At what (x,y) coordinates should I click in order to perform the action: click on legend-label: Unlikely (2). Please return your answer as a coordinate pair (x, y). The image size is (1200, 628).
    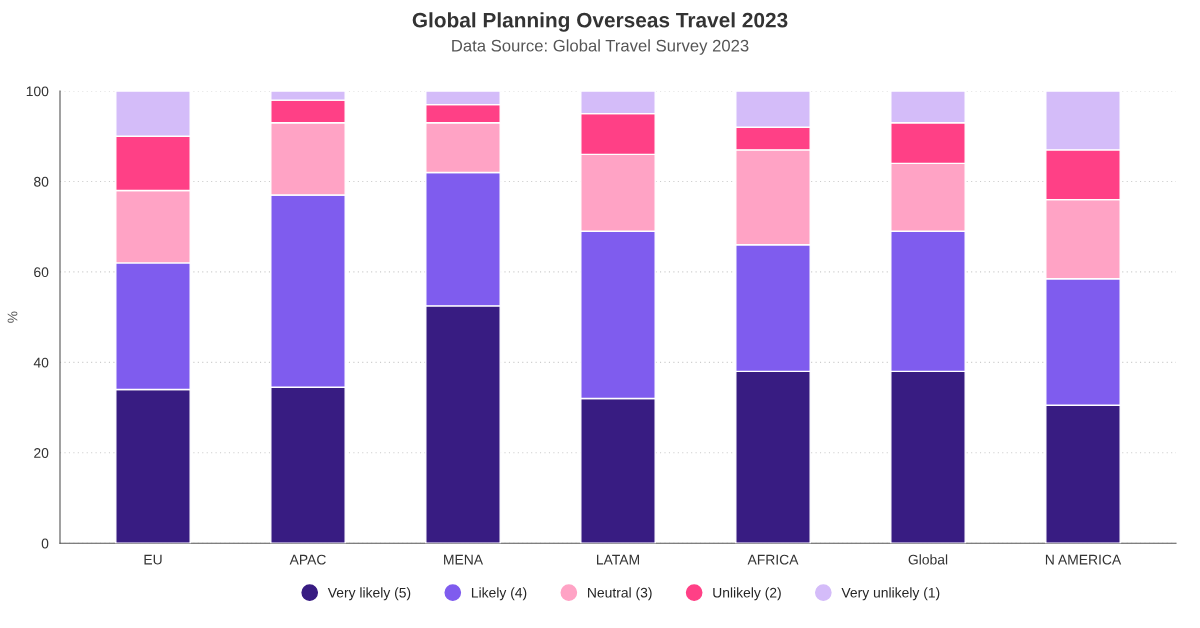
    Looking at the image, I should click on (747, 594).